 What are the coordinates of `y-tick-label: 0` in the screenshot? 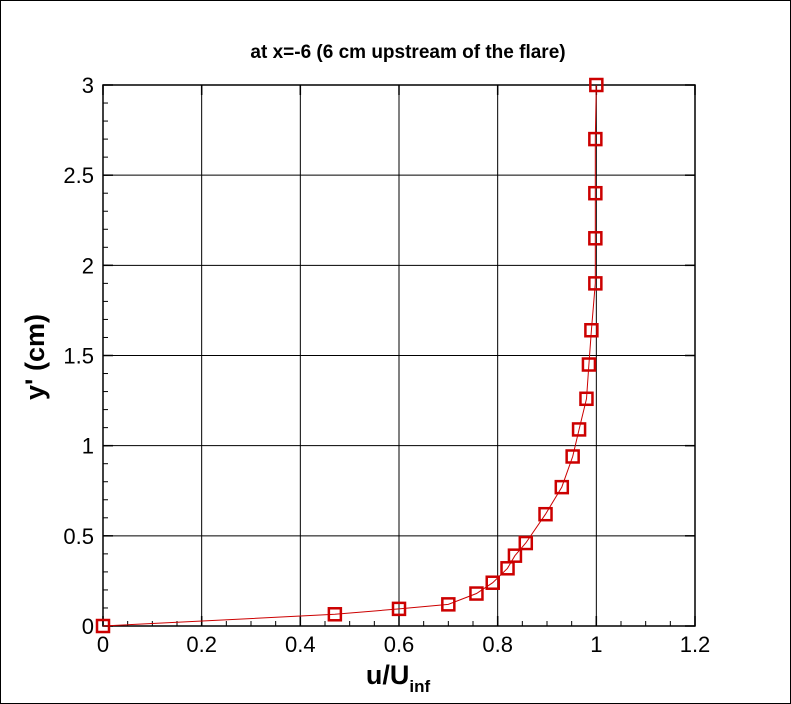 It's located at (88, 626).